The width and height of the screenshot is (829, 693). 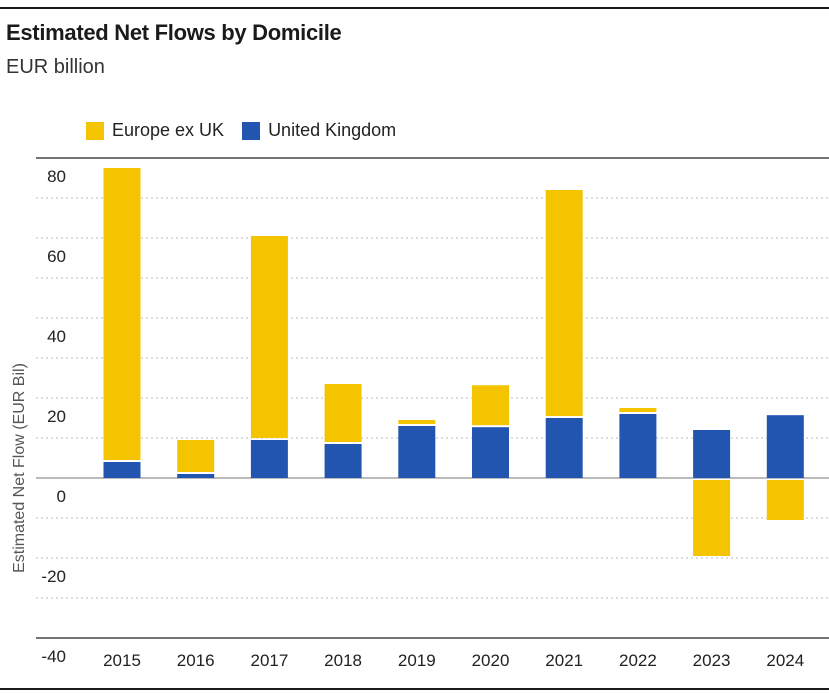 What do you see at coordinates (638, 660) in the screenshot?
I see `x-tick-label: 2022` at bounding box center [638, 660].